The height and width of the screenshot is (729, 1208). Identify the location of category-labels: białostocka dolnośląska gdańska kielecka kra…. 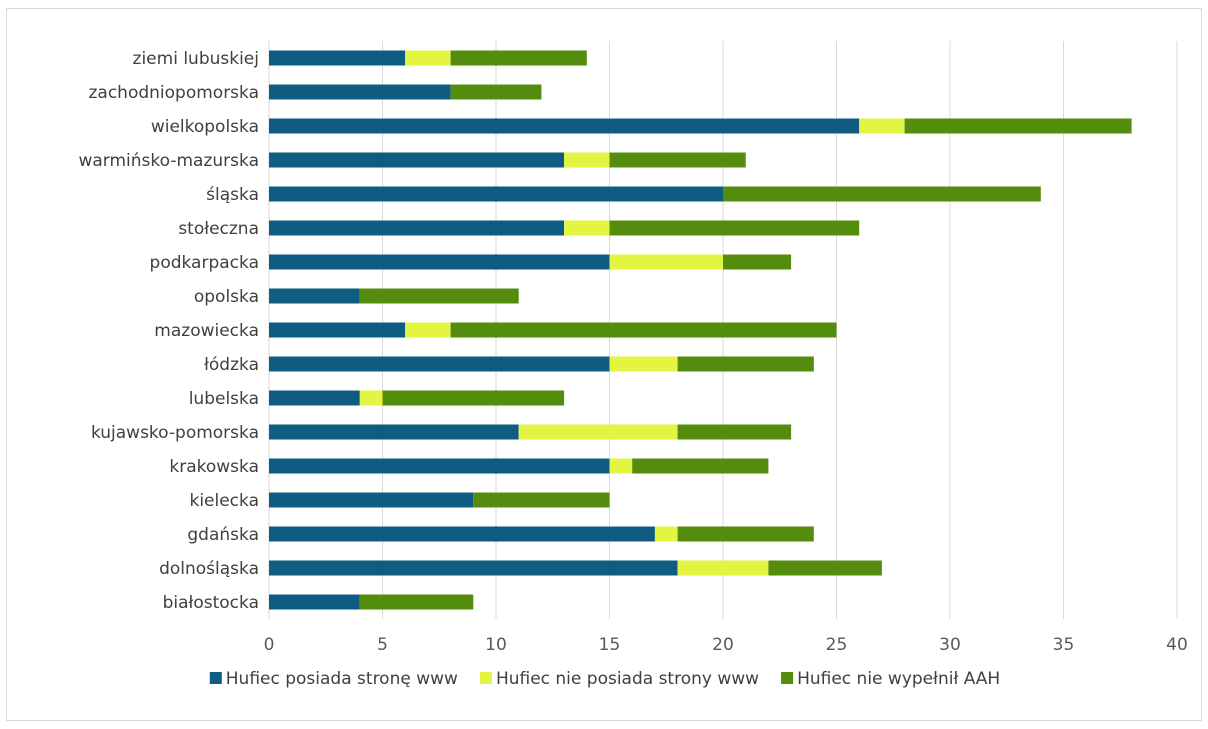
(168, 331).